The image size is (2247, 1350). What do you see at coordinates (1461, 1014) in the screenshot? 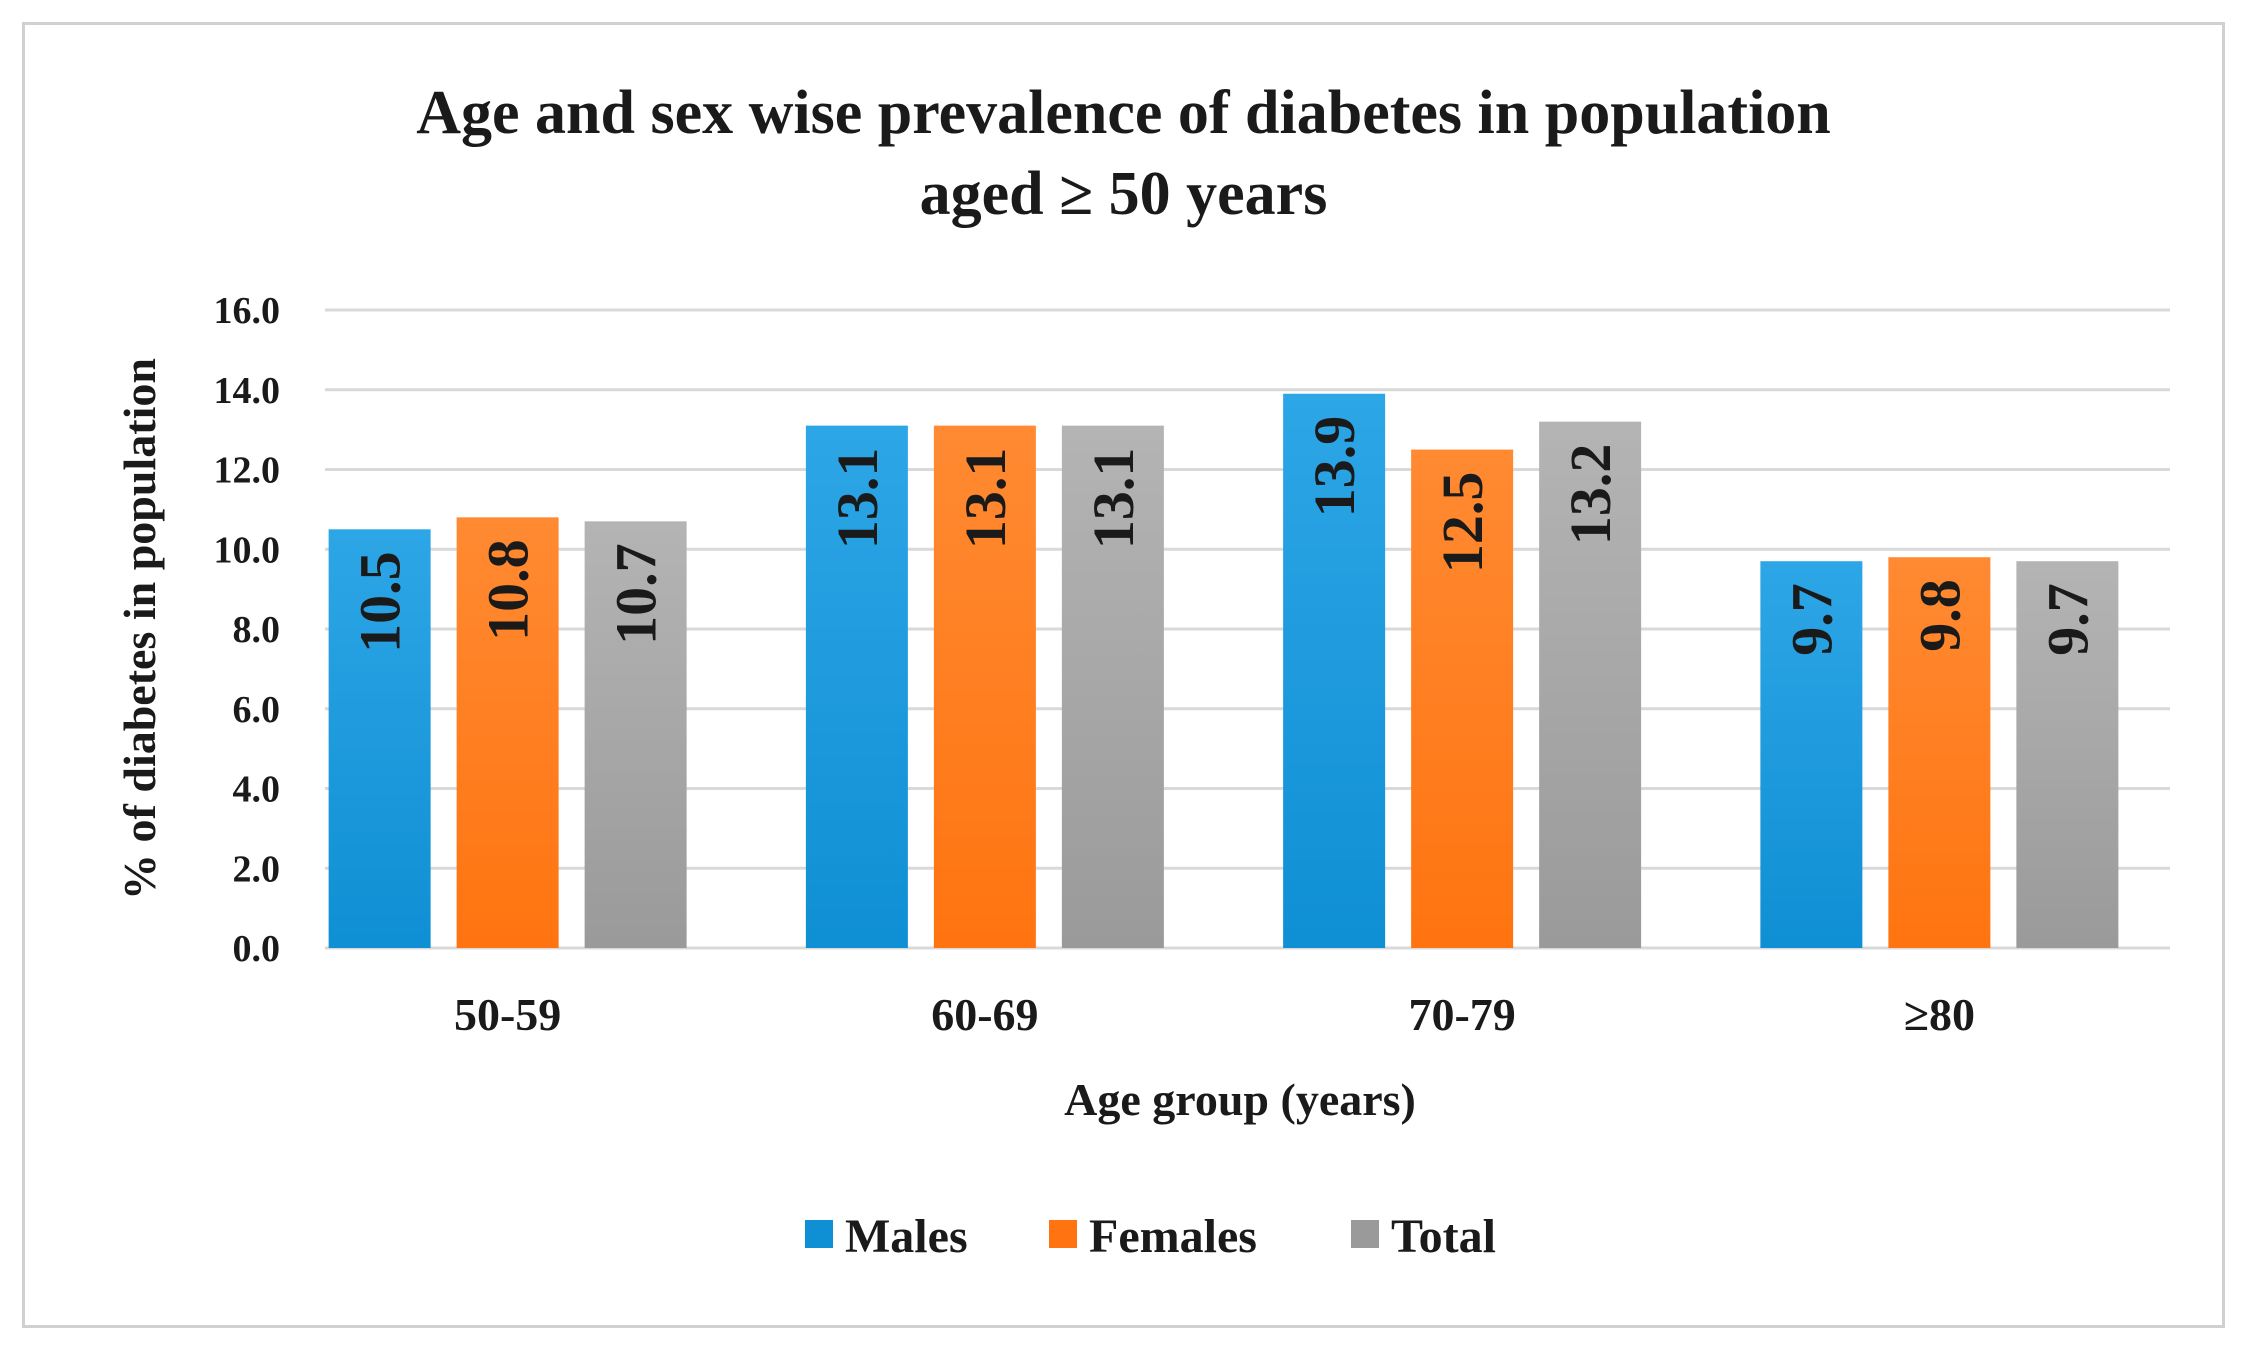
I see `x-tick-label: 70-79` at bounding box center [1461, 1014].